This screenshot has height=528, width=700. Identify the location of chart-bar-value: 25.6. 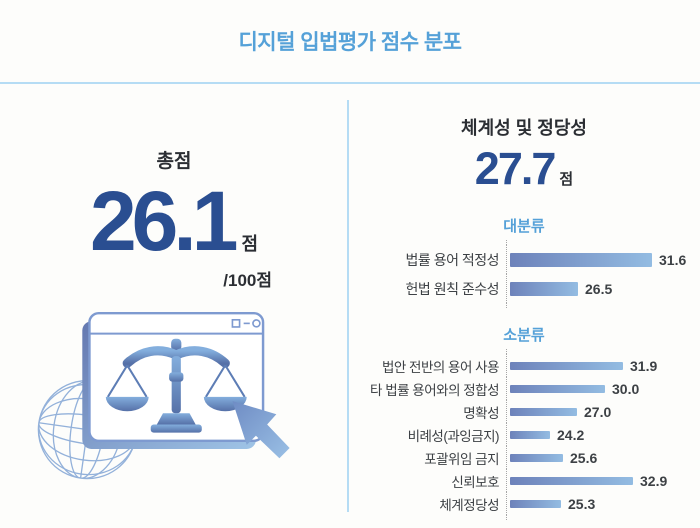
(584, 457).